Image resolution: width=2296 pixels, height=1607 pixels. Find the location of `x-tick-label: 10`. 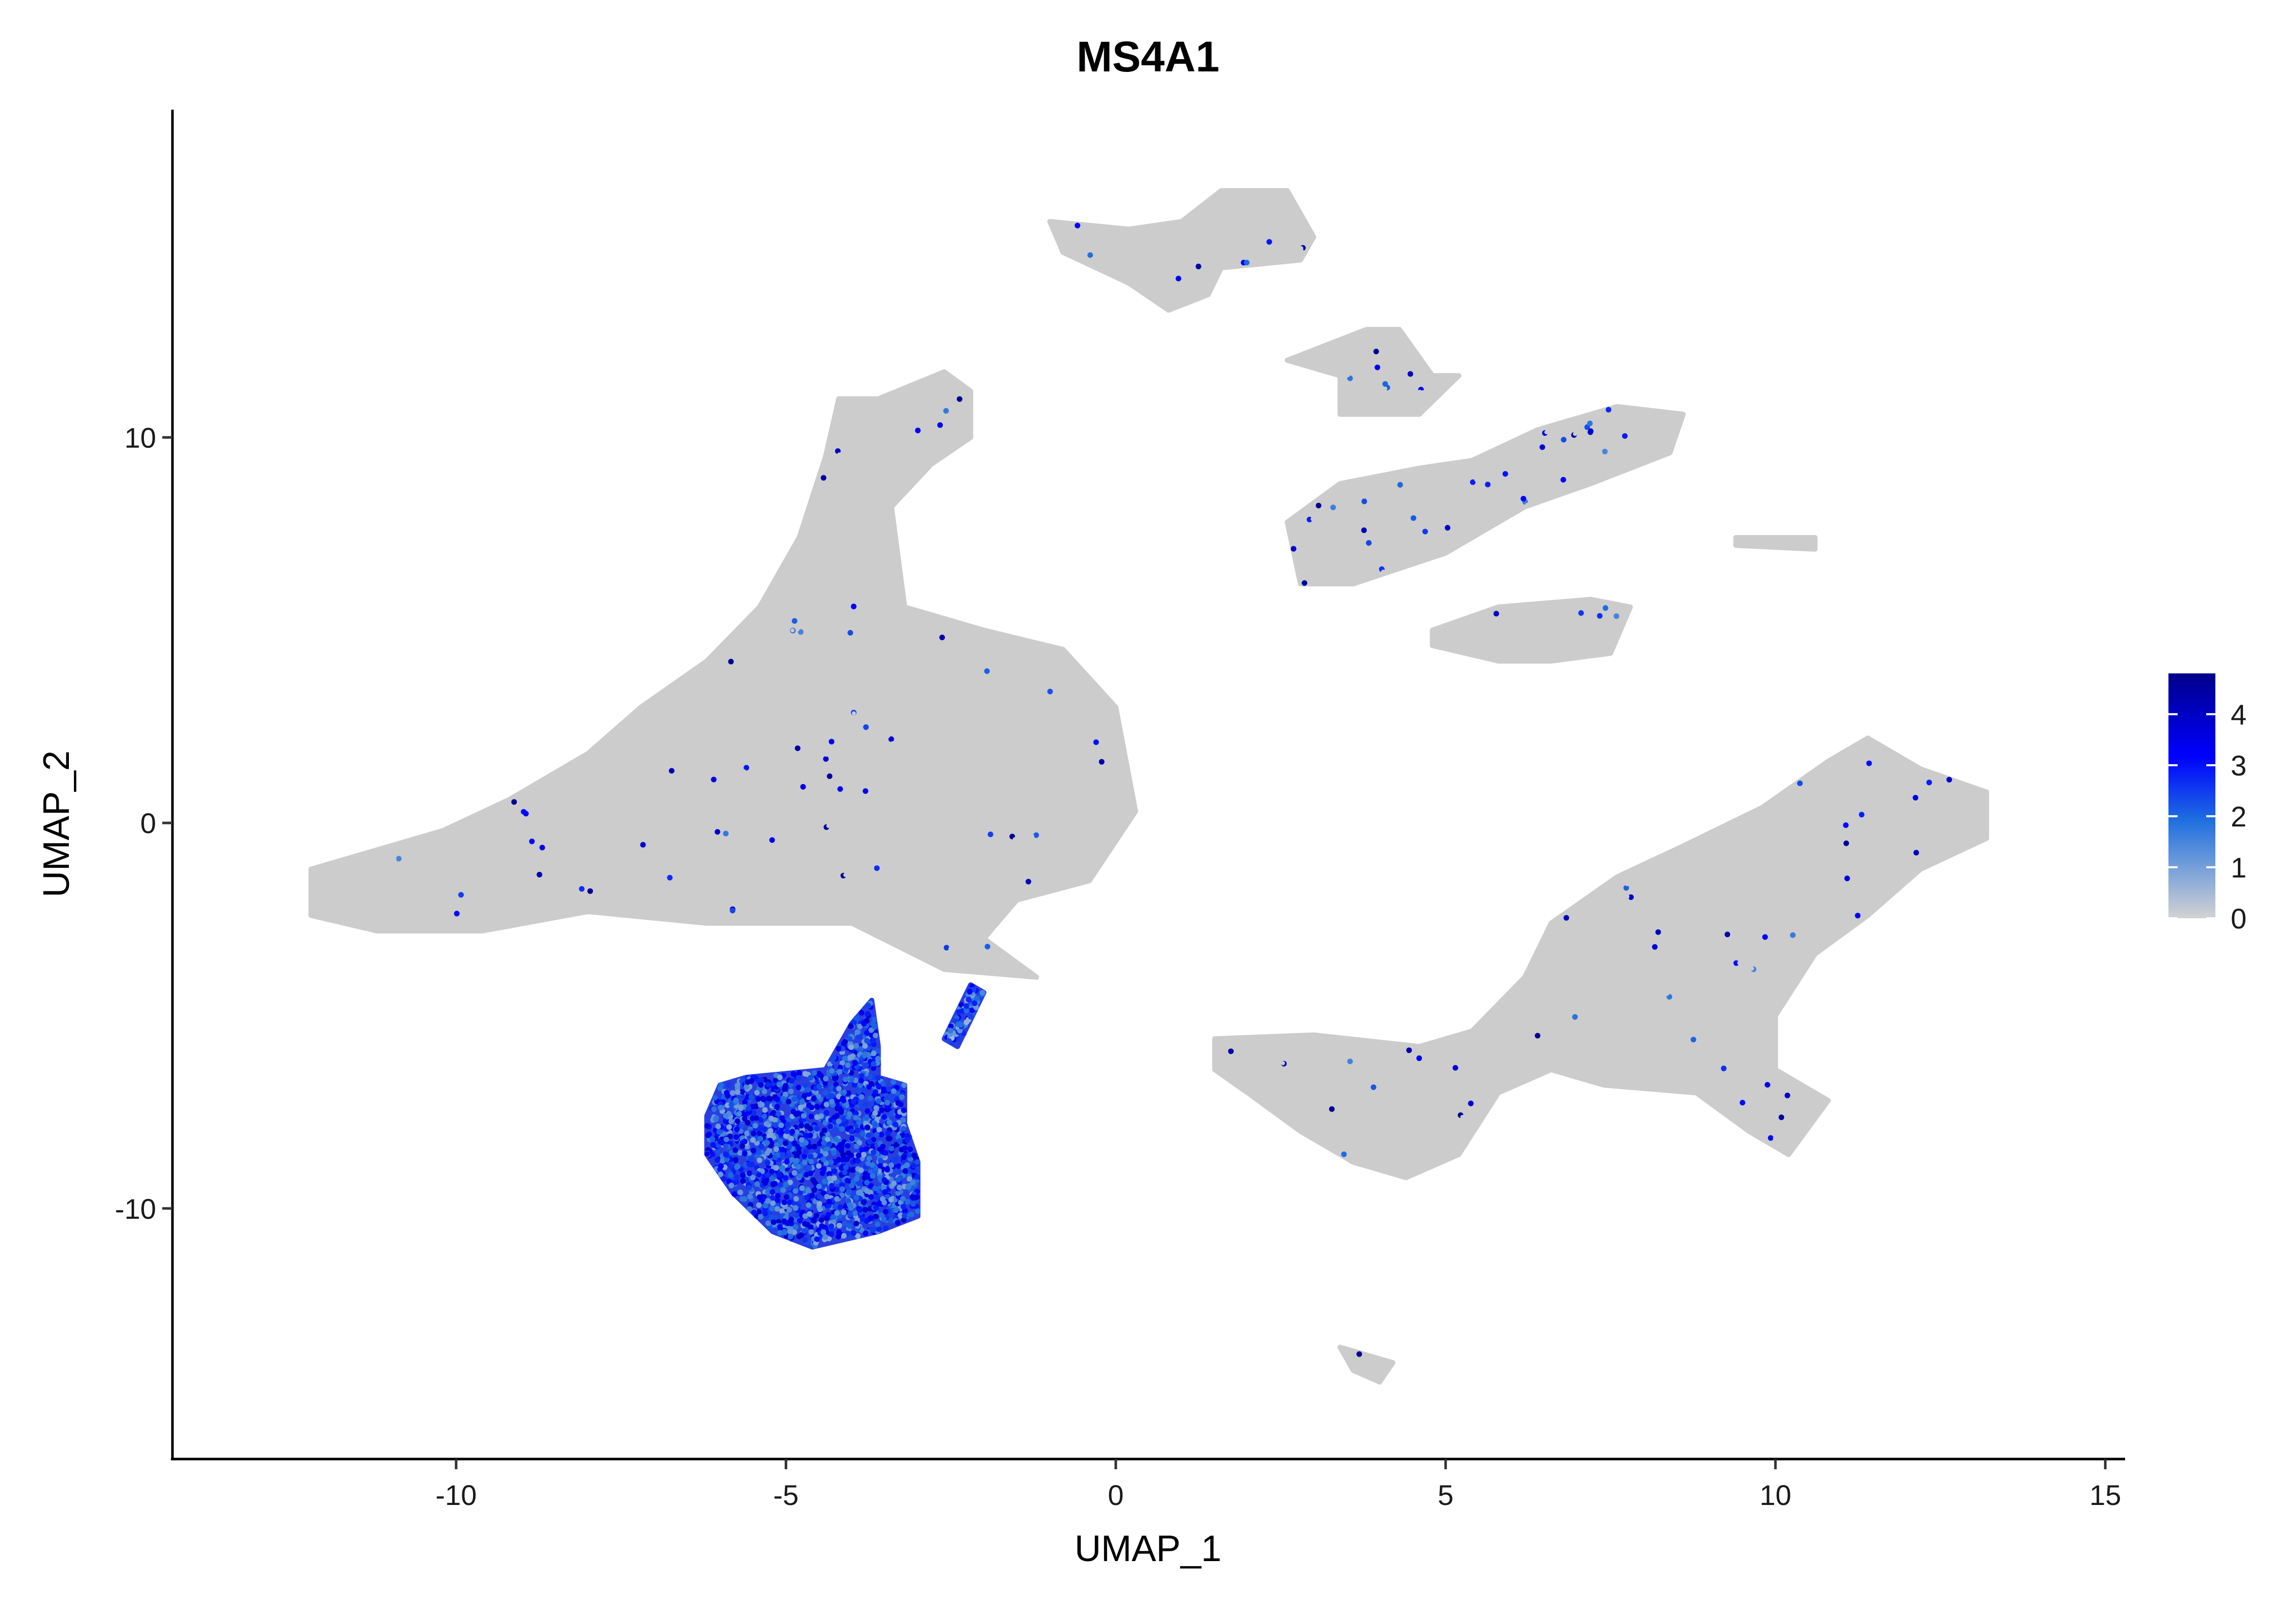

x-tick-label: 10 is located at coordinates (1775, 1495).